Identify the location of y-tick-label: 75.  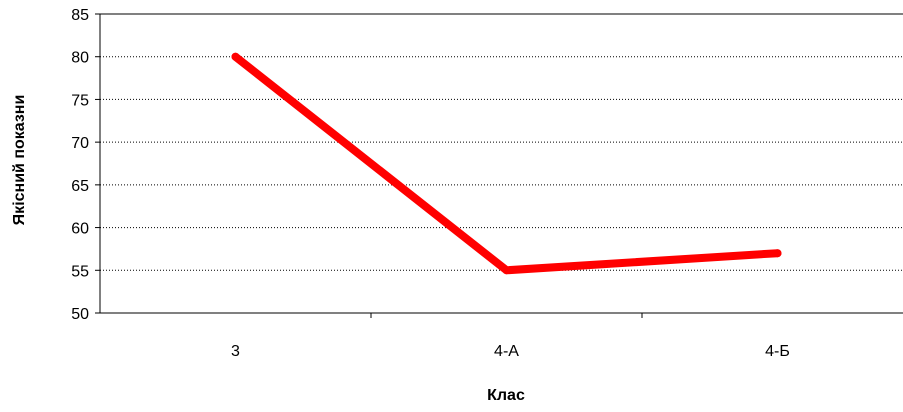
(80, 100).